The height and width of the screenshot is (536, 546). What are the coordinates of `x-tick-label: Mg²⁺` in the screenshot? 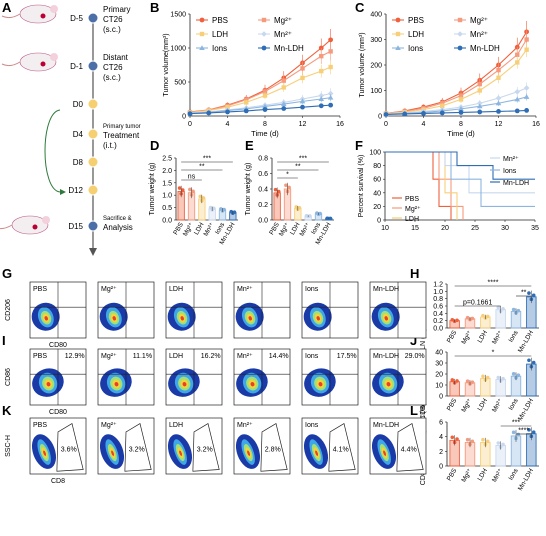 It's located at (467, 475).